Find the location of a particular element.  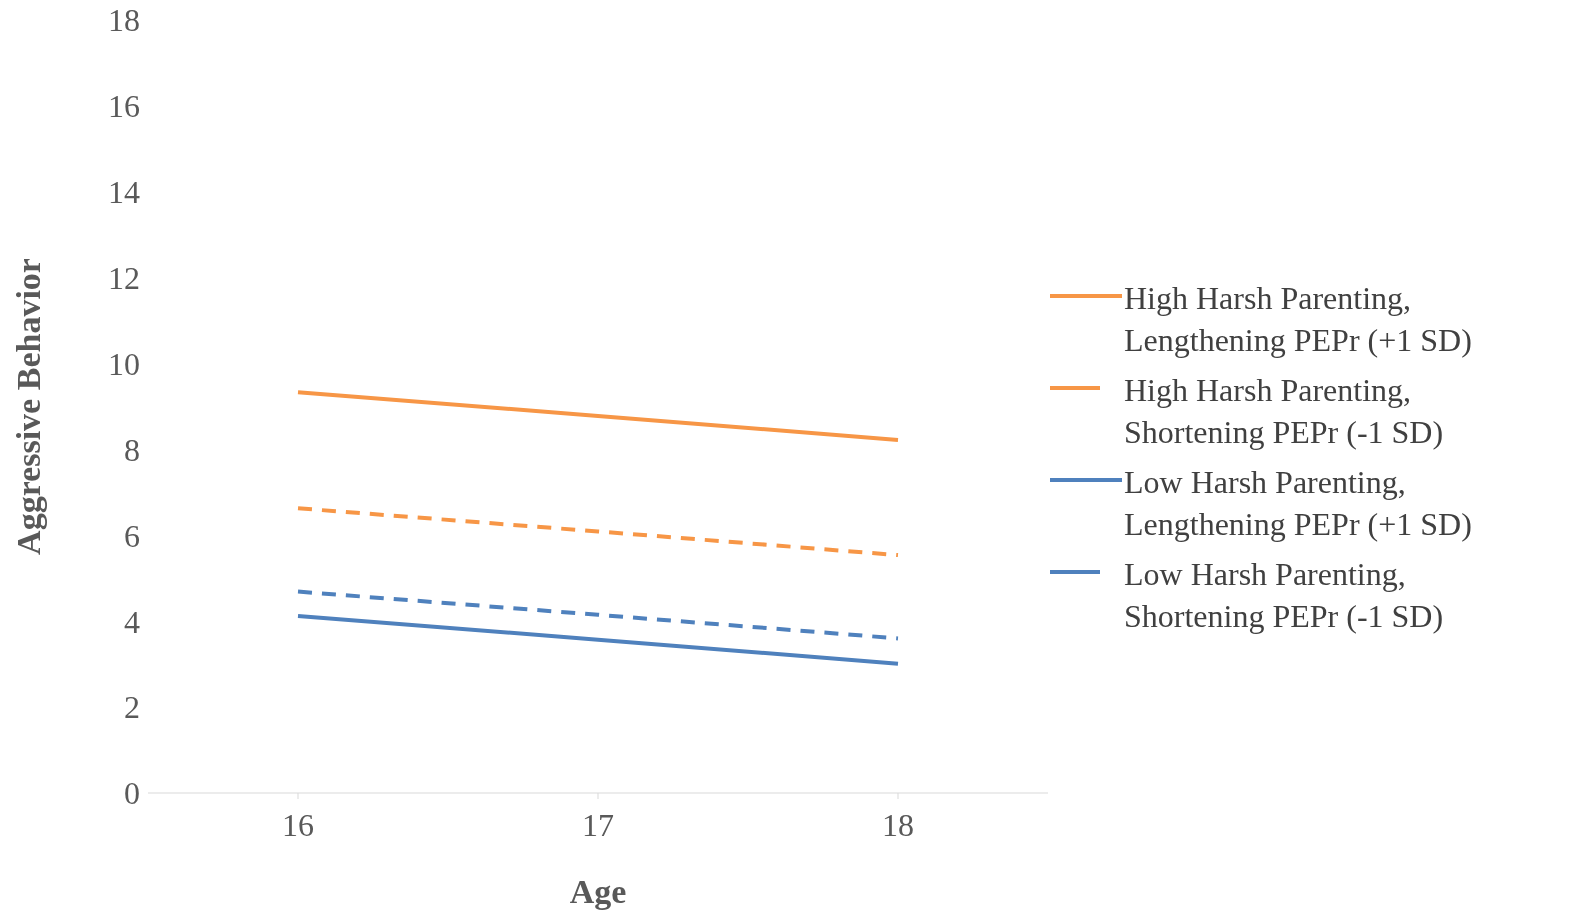

legend-label: Low Harsh Parenting, Shortening PEPr (-1 SD) is located at coordinates (1284, 595).